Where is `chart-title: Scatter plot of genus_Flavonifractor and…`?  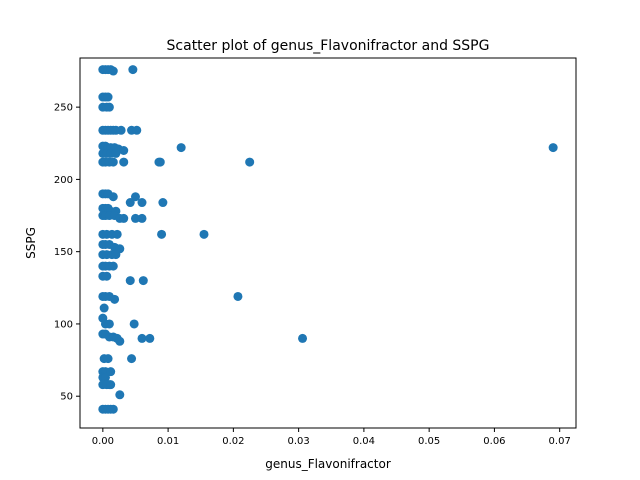 chart-title: Scatter plot of genus_Flavonifractor and… is located at coordinates (328, 46).